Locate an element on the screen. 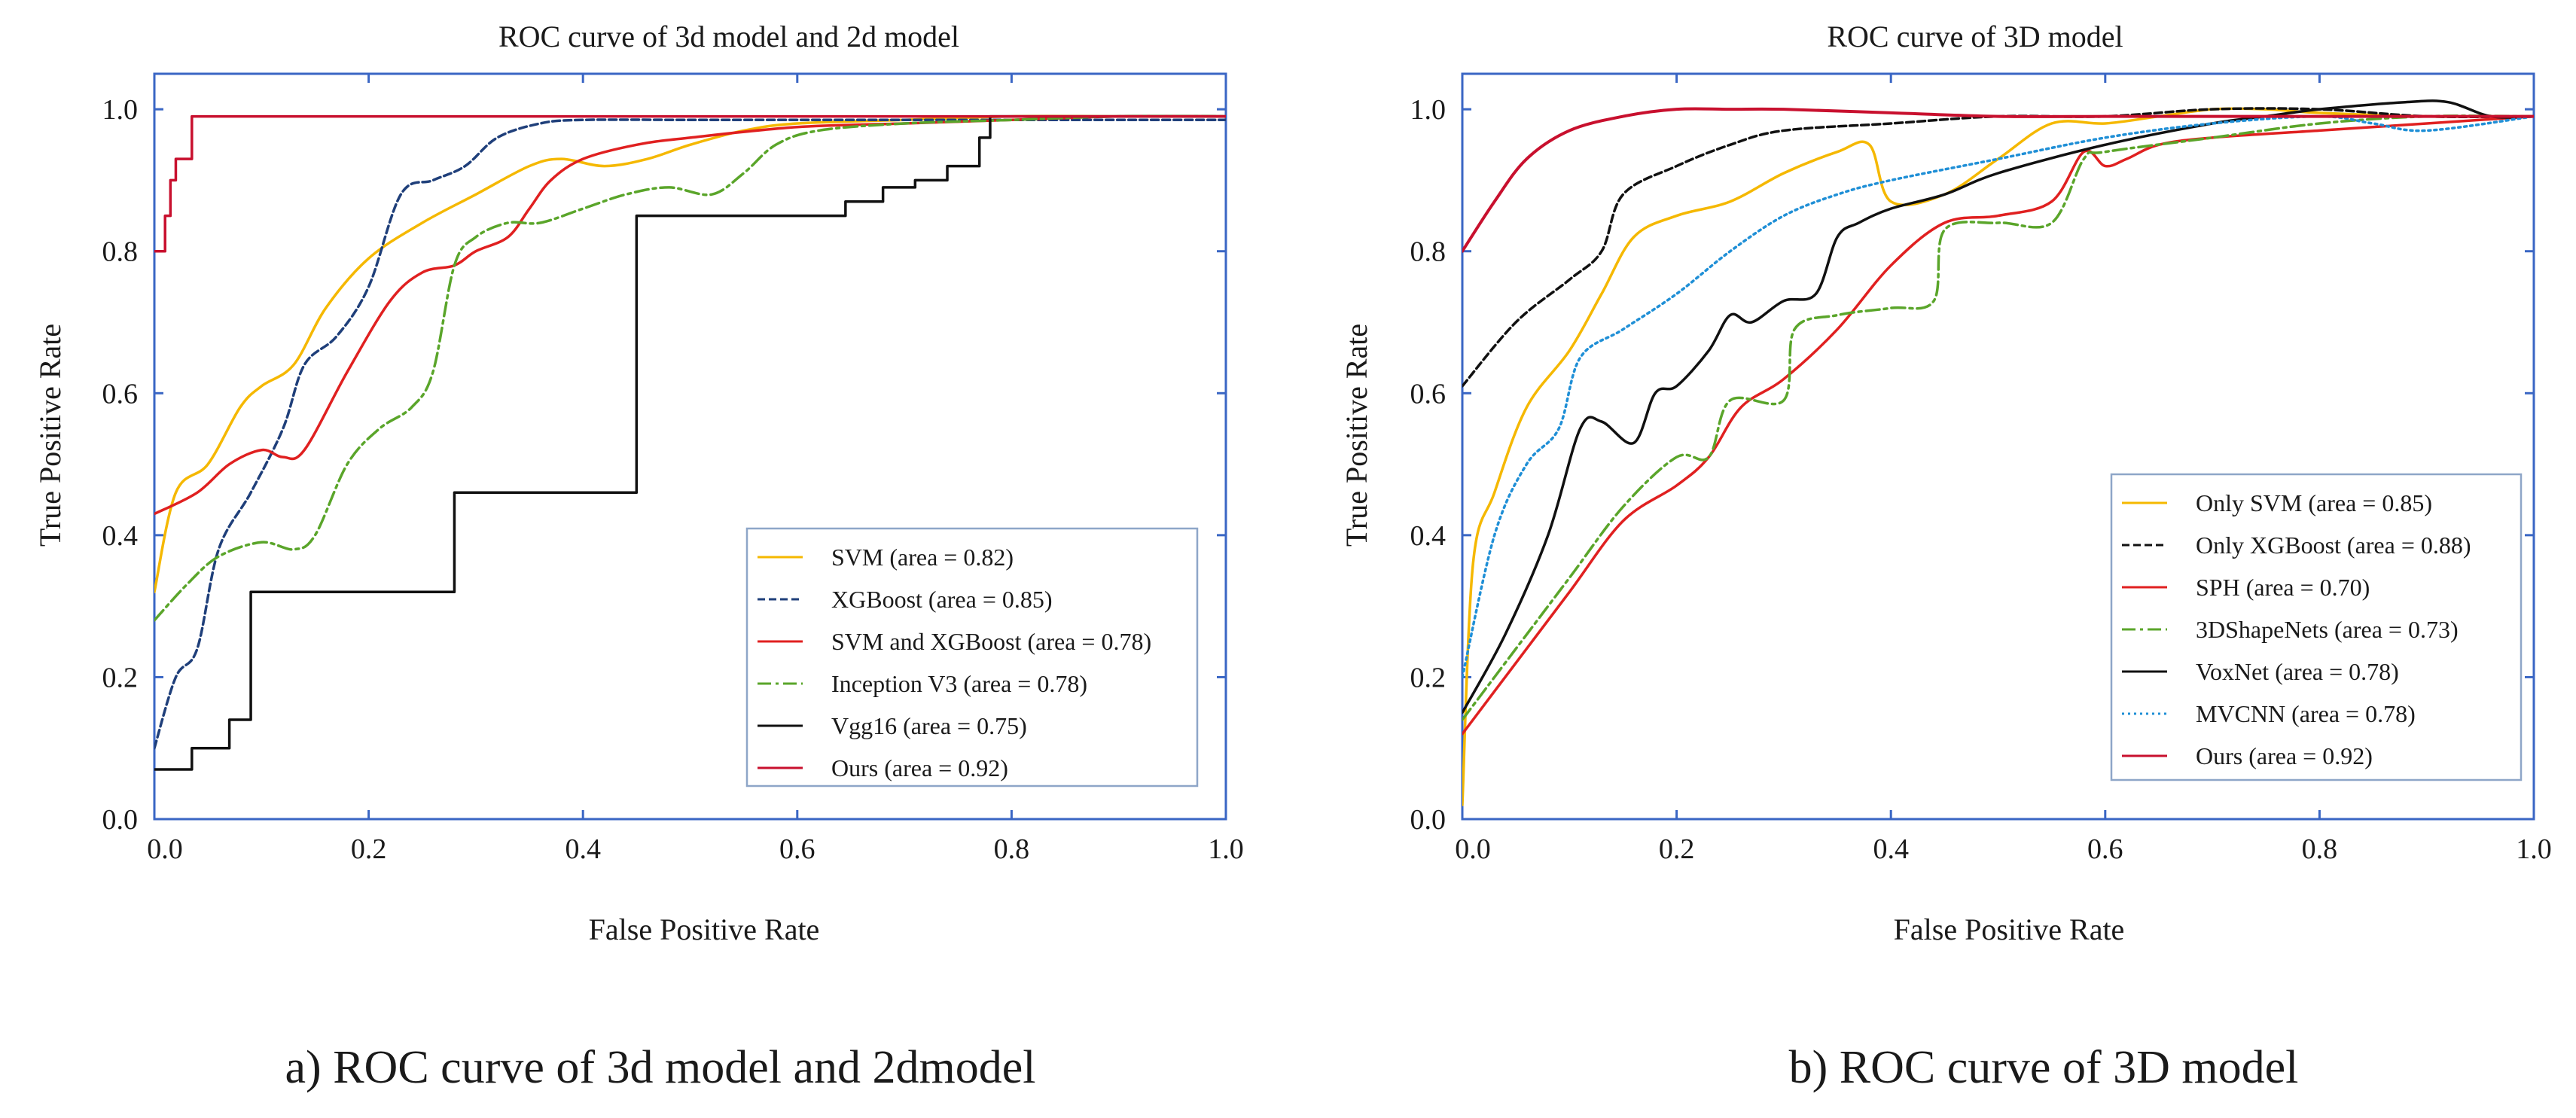 The height and width of the screenshot is (1118, 2576). legend-label-3: 3DShapeNets (area = 0.73) is located at coordinates (2327, 629).